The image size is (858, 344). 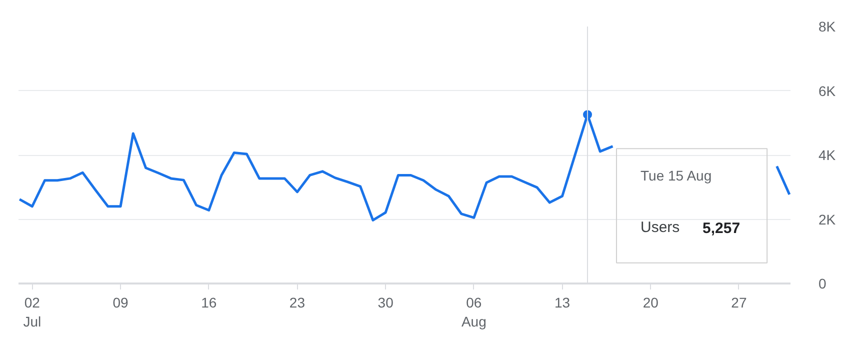 I want to click on y-tick-label: 2K, so click(x=827, y=219).